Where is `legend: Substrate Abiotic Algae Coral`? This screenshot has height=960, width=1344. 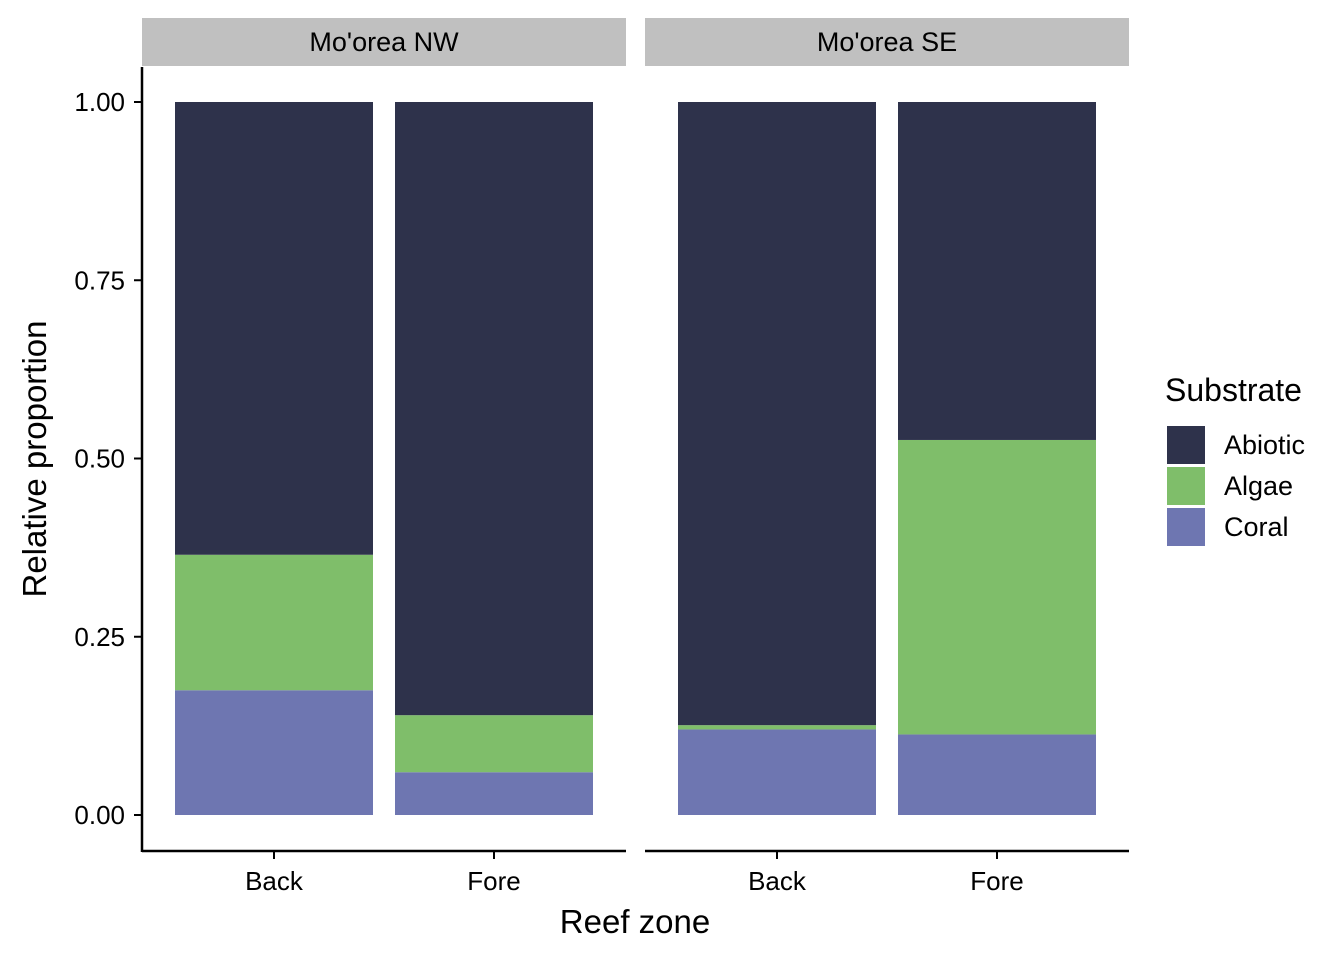
legend: Substrate Abiotic Algae Coral is located at coordinates (1235, 459).